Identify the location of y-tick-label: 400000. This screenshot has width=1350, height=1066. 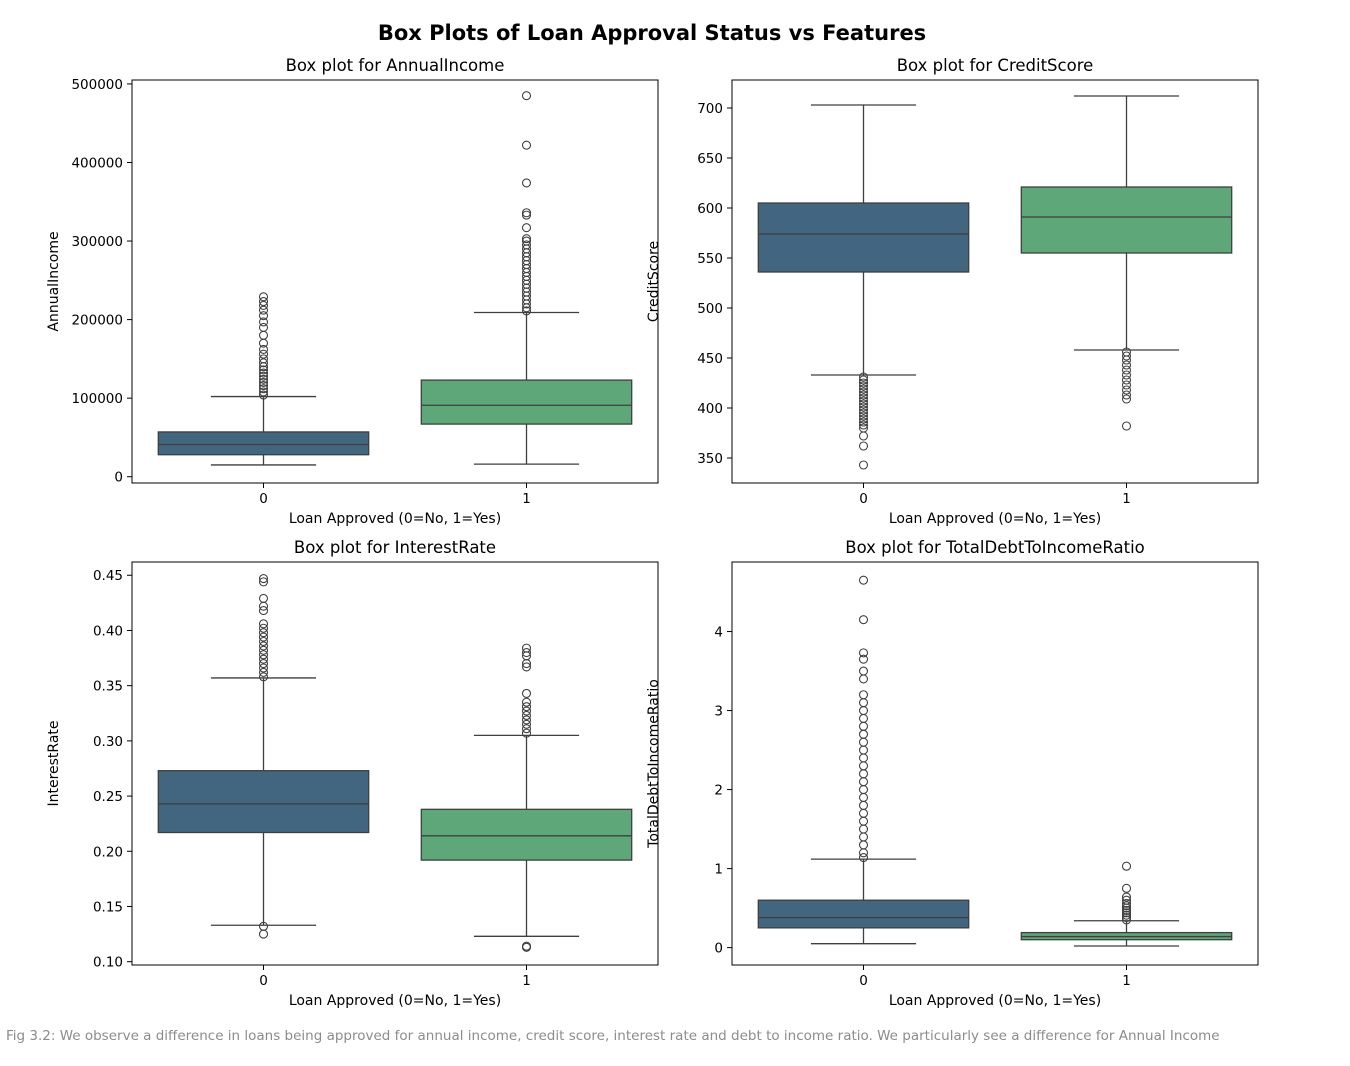
(97, 163).